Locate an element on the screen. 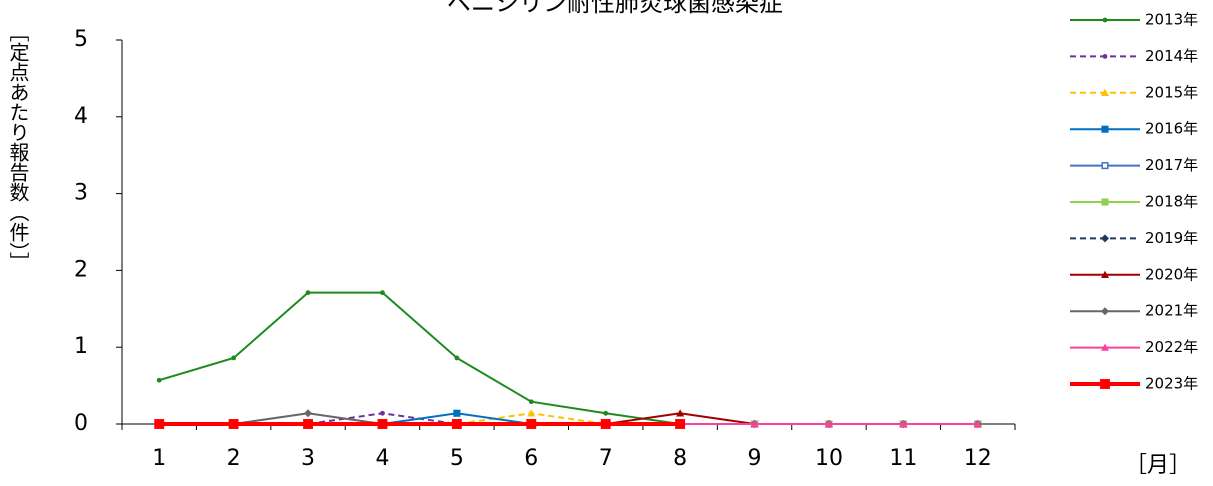  x-tick-label: 8 is located at coordinates (680, 458).